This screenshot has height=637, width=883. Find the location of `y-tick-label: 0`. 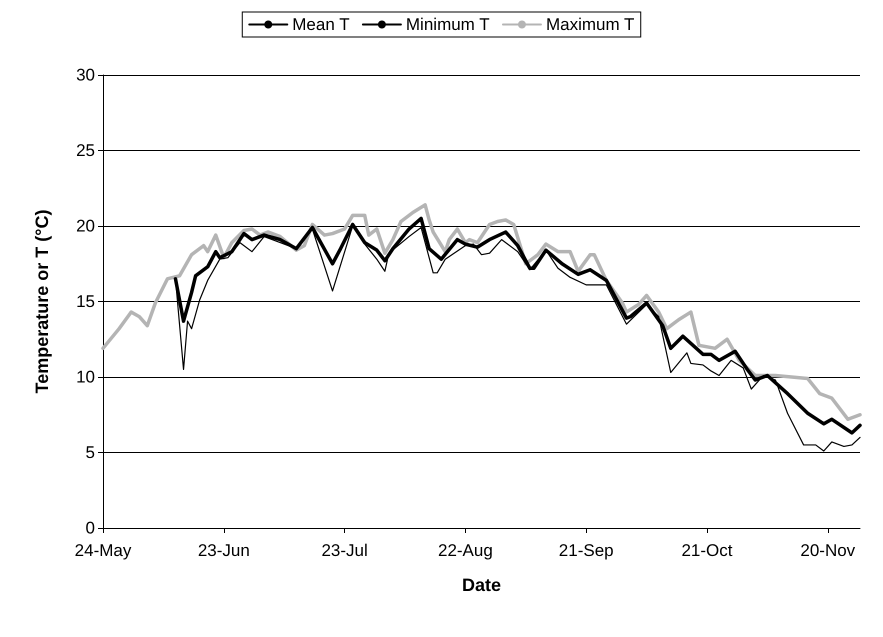

y-tick-label: 0 is located at coordinates (90, 528).